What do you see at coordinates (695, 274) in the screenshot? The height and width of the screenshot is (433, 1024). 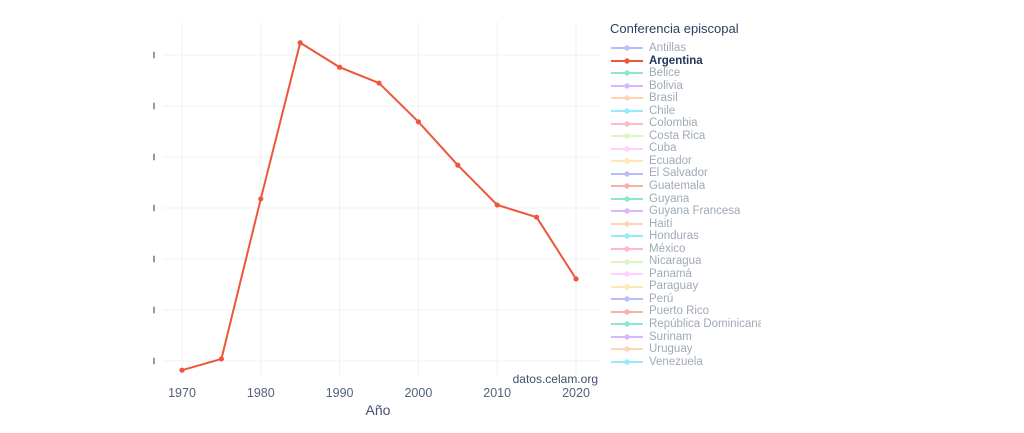 I see `legend-item-panam-: Panamá` at bounding box center [695, 274].